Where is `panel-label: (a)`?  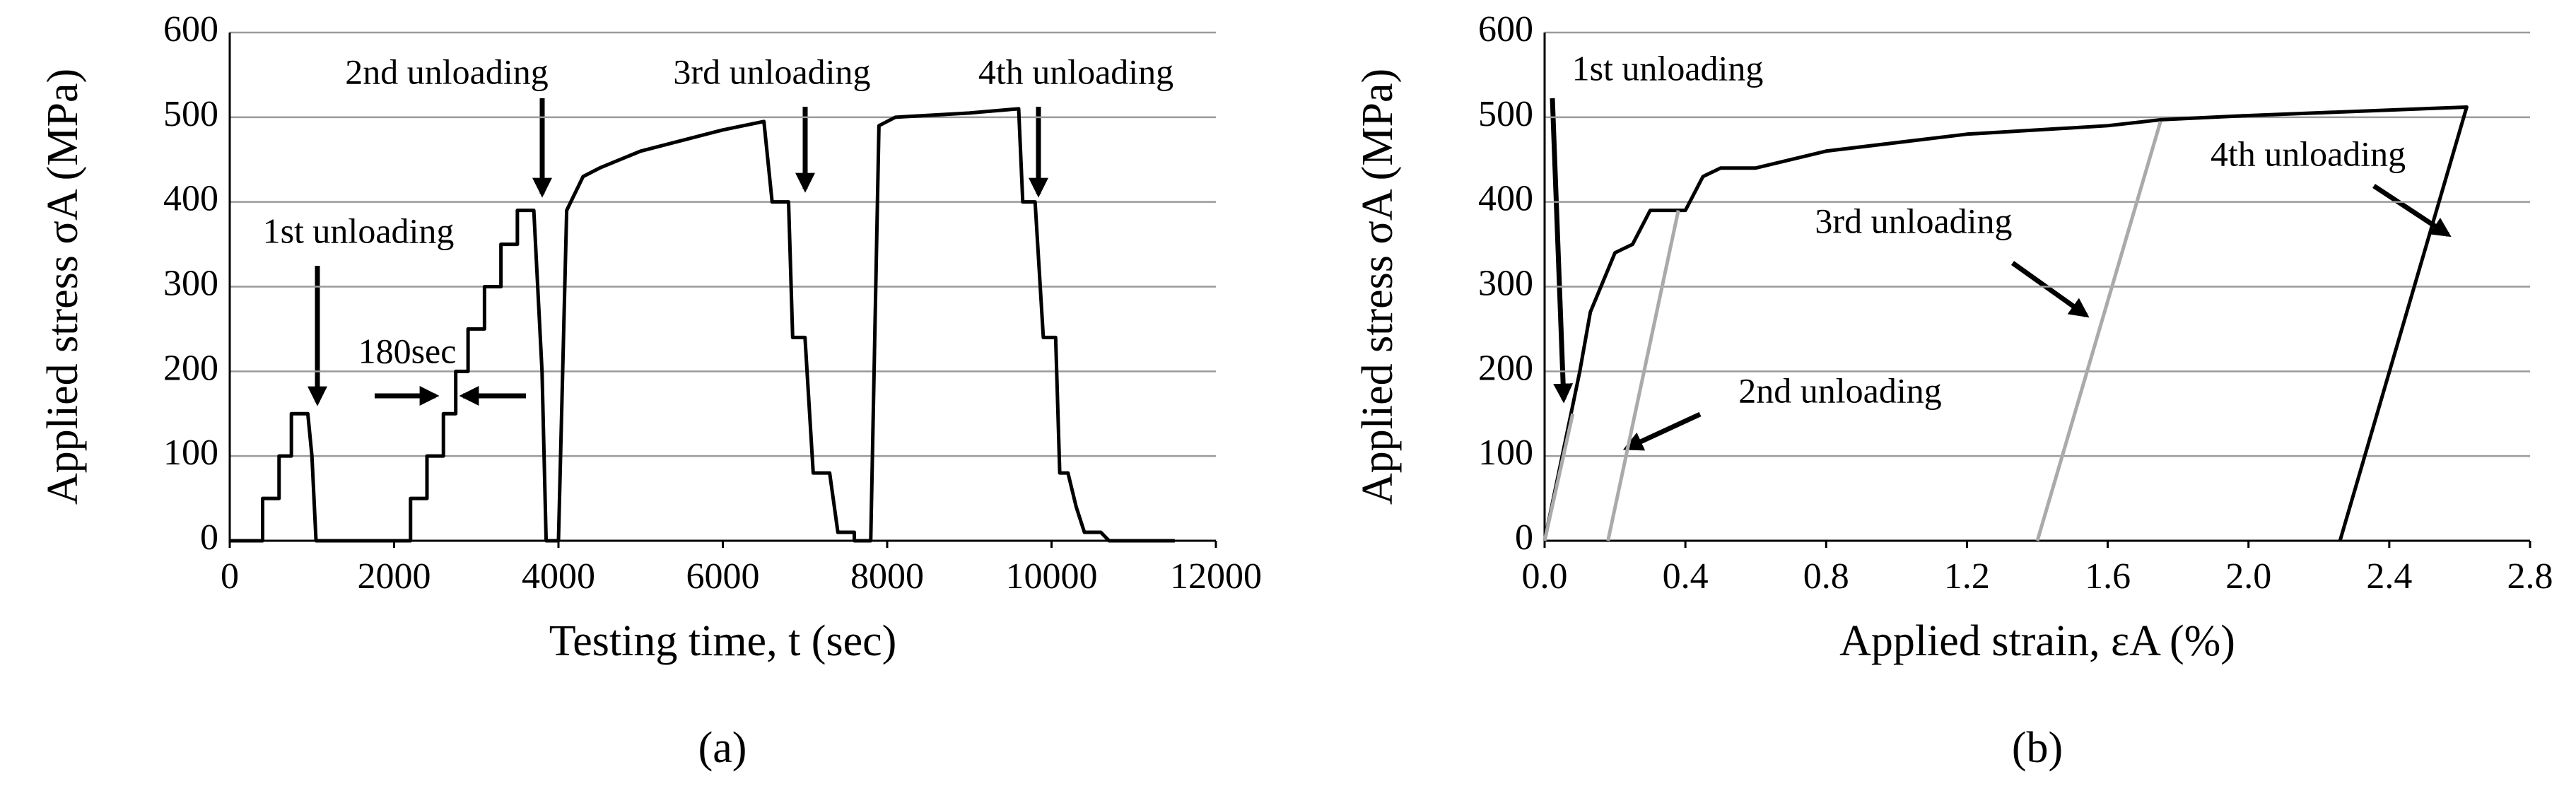
panel-label: (a) is located at coordinates (722, 748).